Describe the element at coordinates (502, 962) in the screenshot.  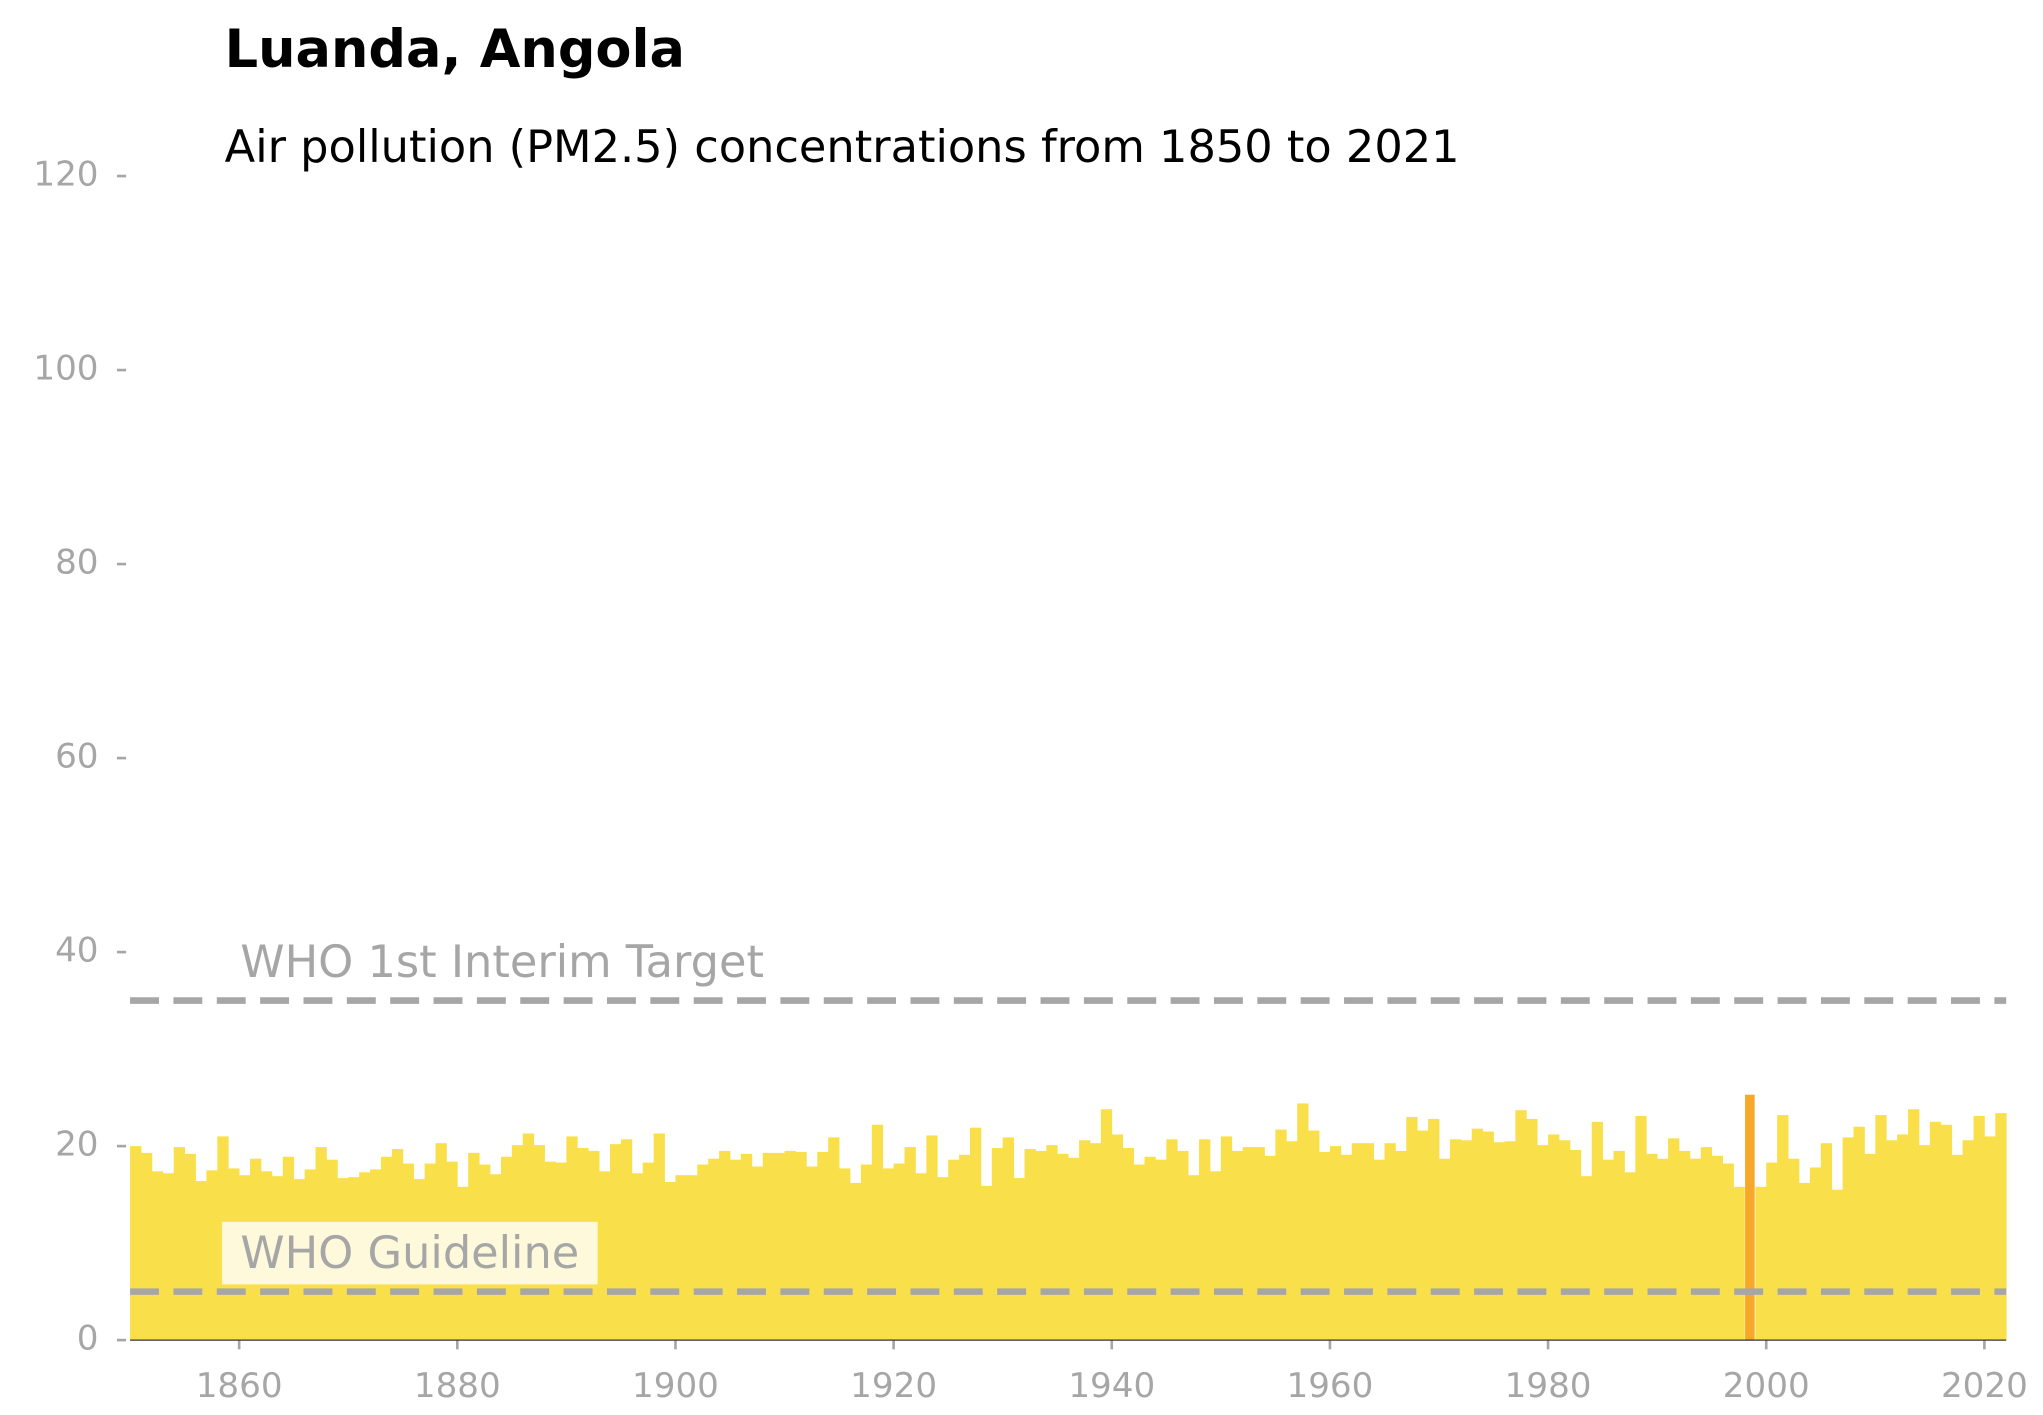
I see `reference-label: WHO 1st Interim Target` at that location.